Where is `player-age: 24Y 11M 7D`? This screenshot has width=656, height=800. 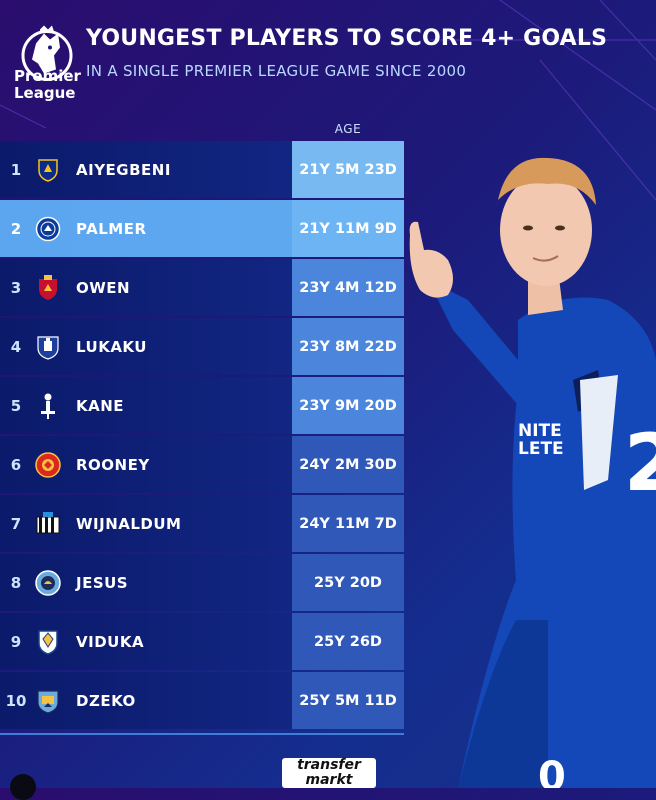 player-age: 24Y 11M 7D is located at coordinates (348, 523).